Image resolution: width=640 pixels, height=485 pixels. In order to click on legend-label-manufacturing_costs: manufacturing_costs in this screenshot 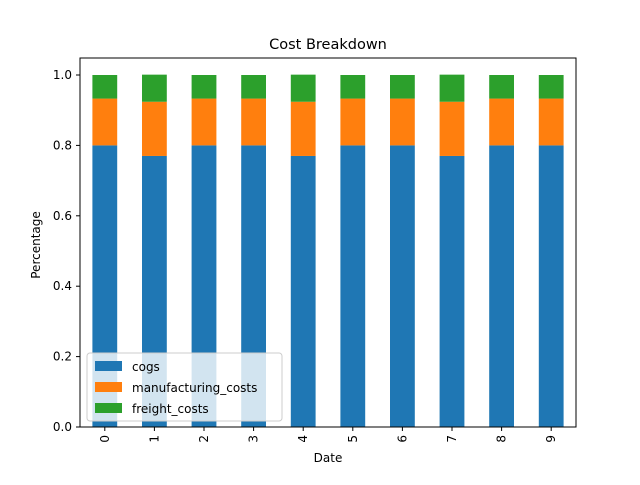, I will do `click(194, 388)`.